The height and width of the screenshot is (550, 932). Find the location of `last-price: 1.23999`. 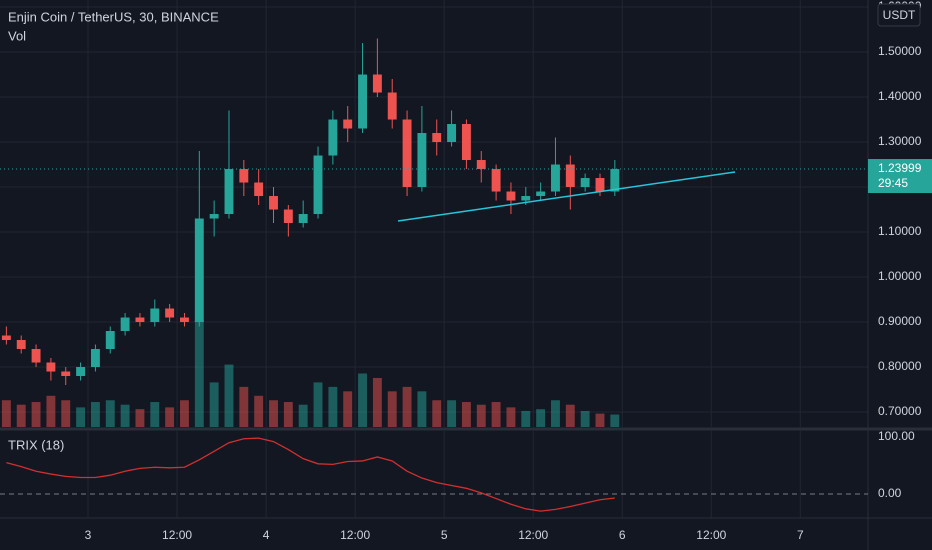

last-price: 1.23999 is located at coordinates (900, 168).